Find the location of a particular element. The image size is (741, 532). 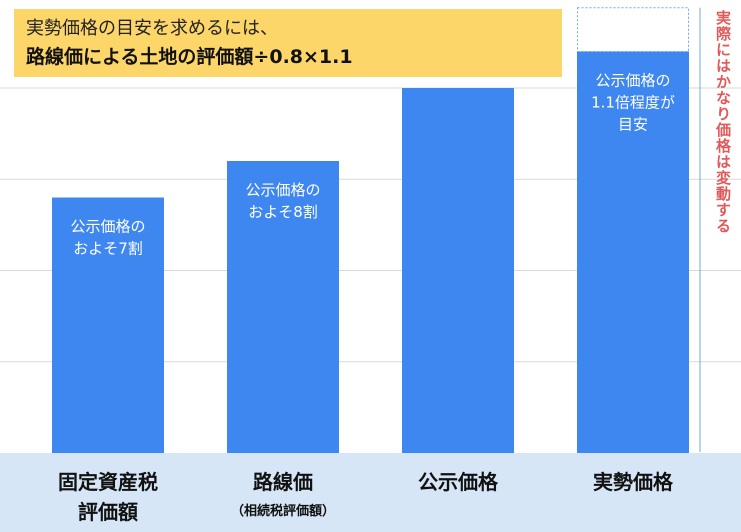

category-sublabel-1: （相続税評価額） is located at coordinates (283, 511).